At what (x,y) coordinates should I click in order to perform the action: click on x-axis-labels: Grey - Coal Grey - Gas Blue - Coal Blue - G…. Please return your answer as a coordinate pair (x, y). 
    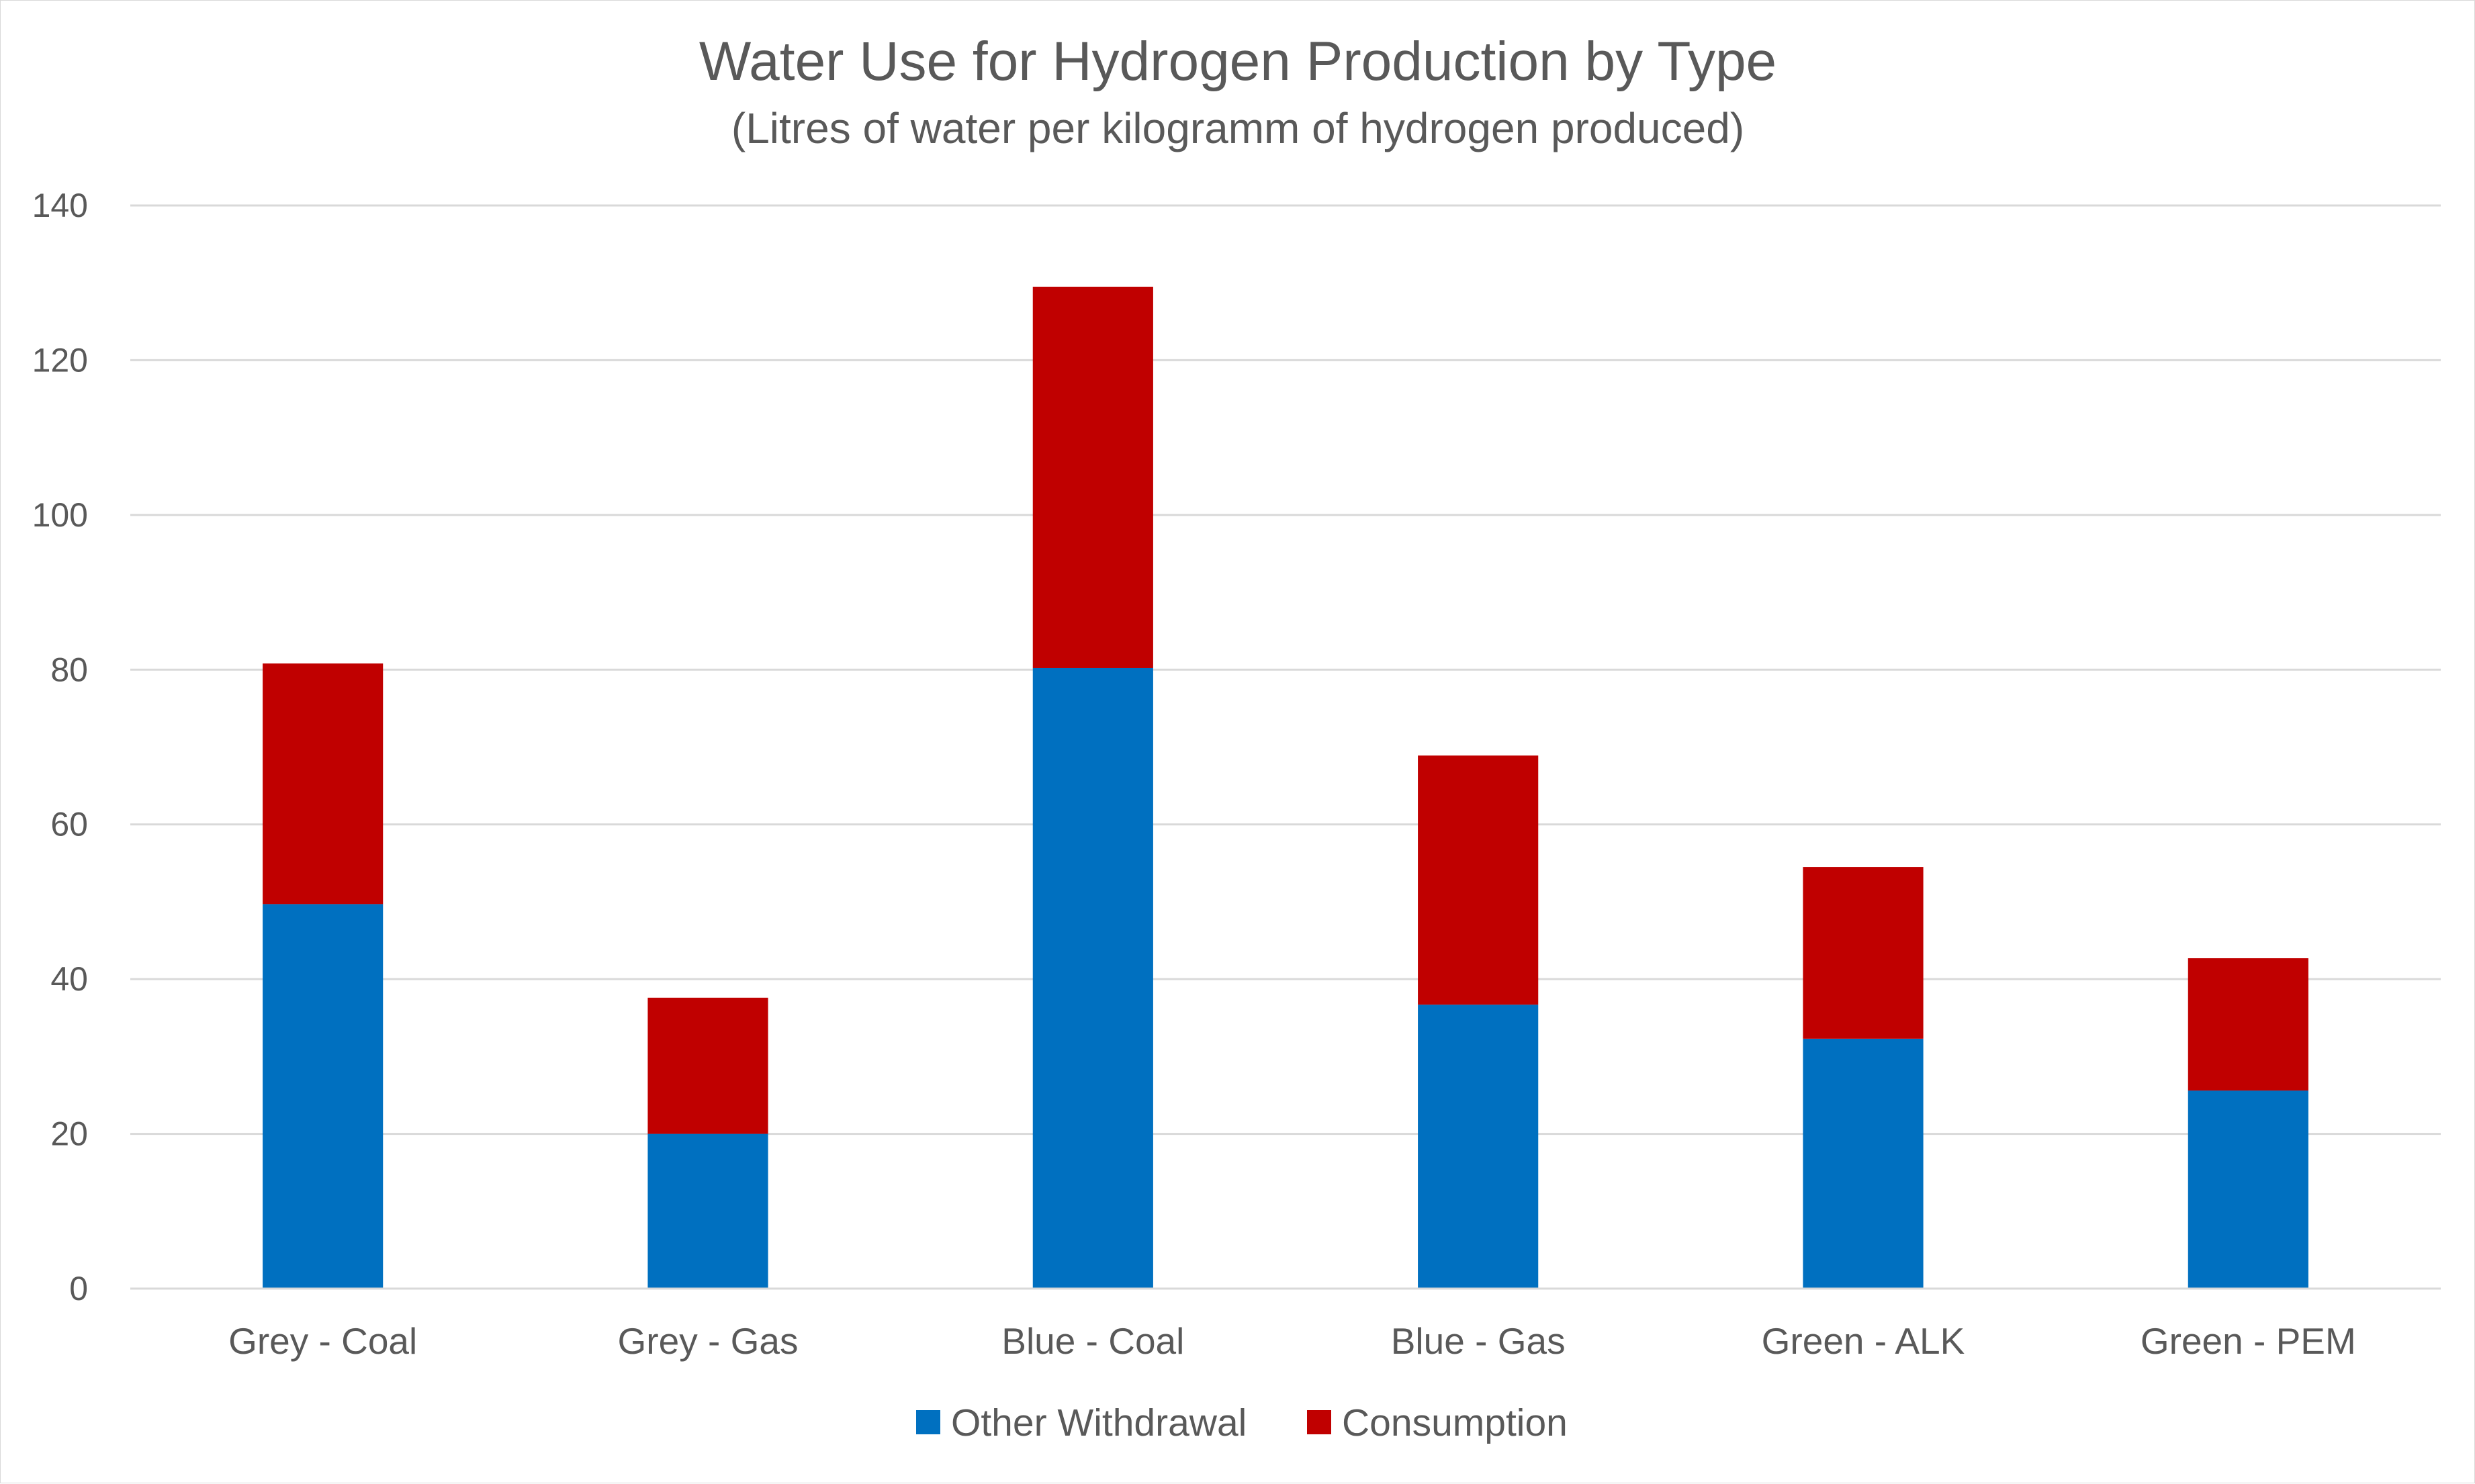
    Looking at the image, I should click on (1292, 1341).